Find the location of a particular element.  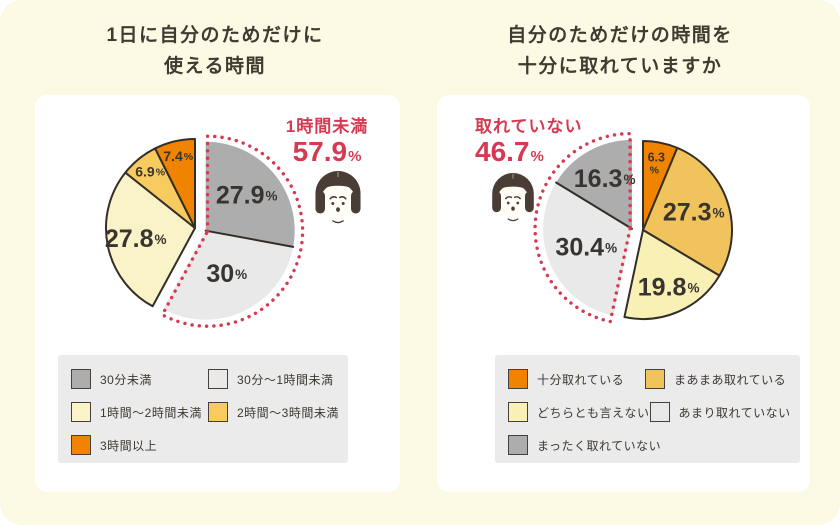

legend-label: どちらとも言えない is located at coordinates (593, 412).